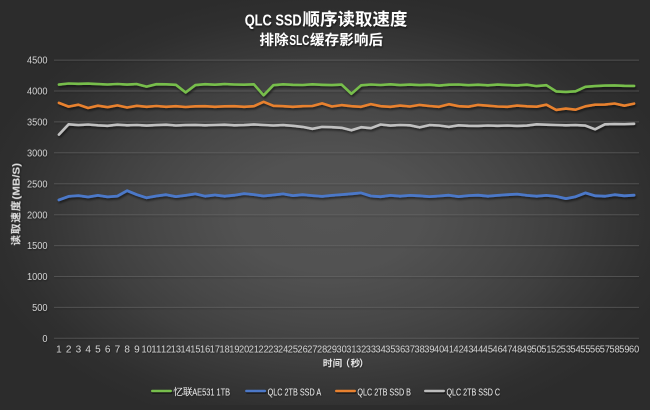 Image resolution: width=650 pixels, height=410 pixels. What do you see at coordinates (390, 350) in the screenshot?
I see `svg-text: 35` at bounding box center [390, 350].